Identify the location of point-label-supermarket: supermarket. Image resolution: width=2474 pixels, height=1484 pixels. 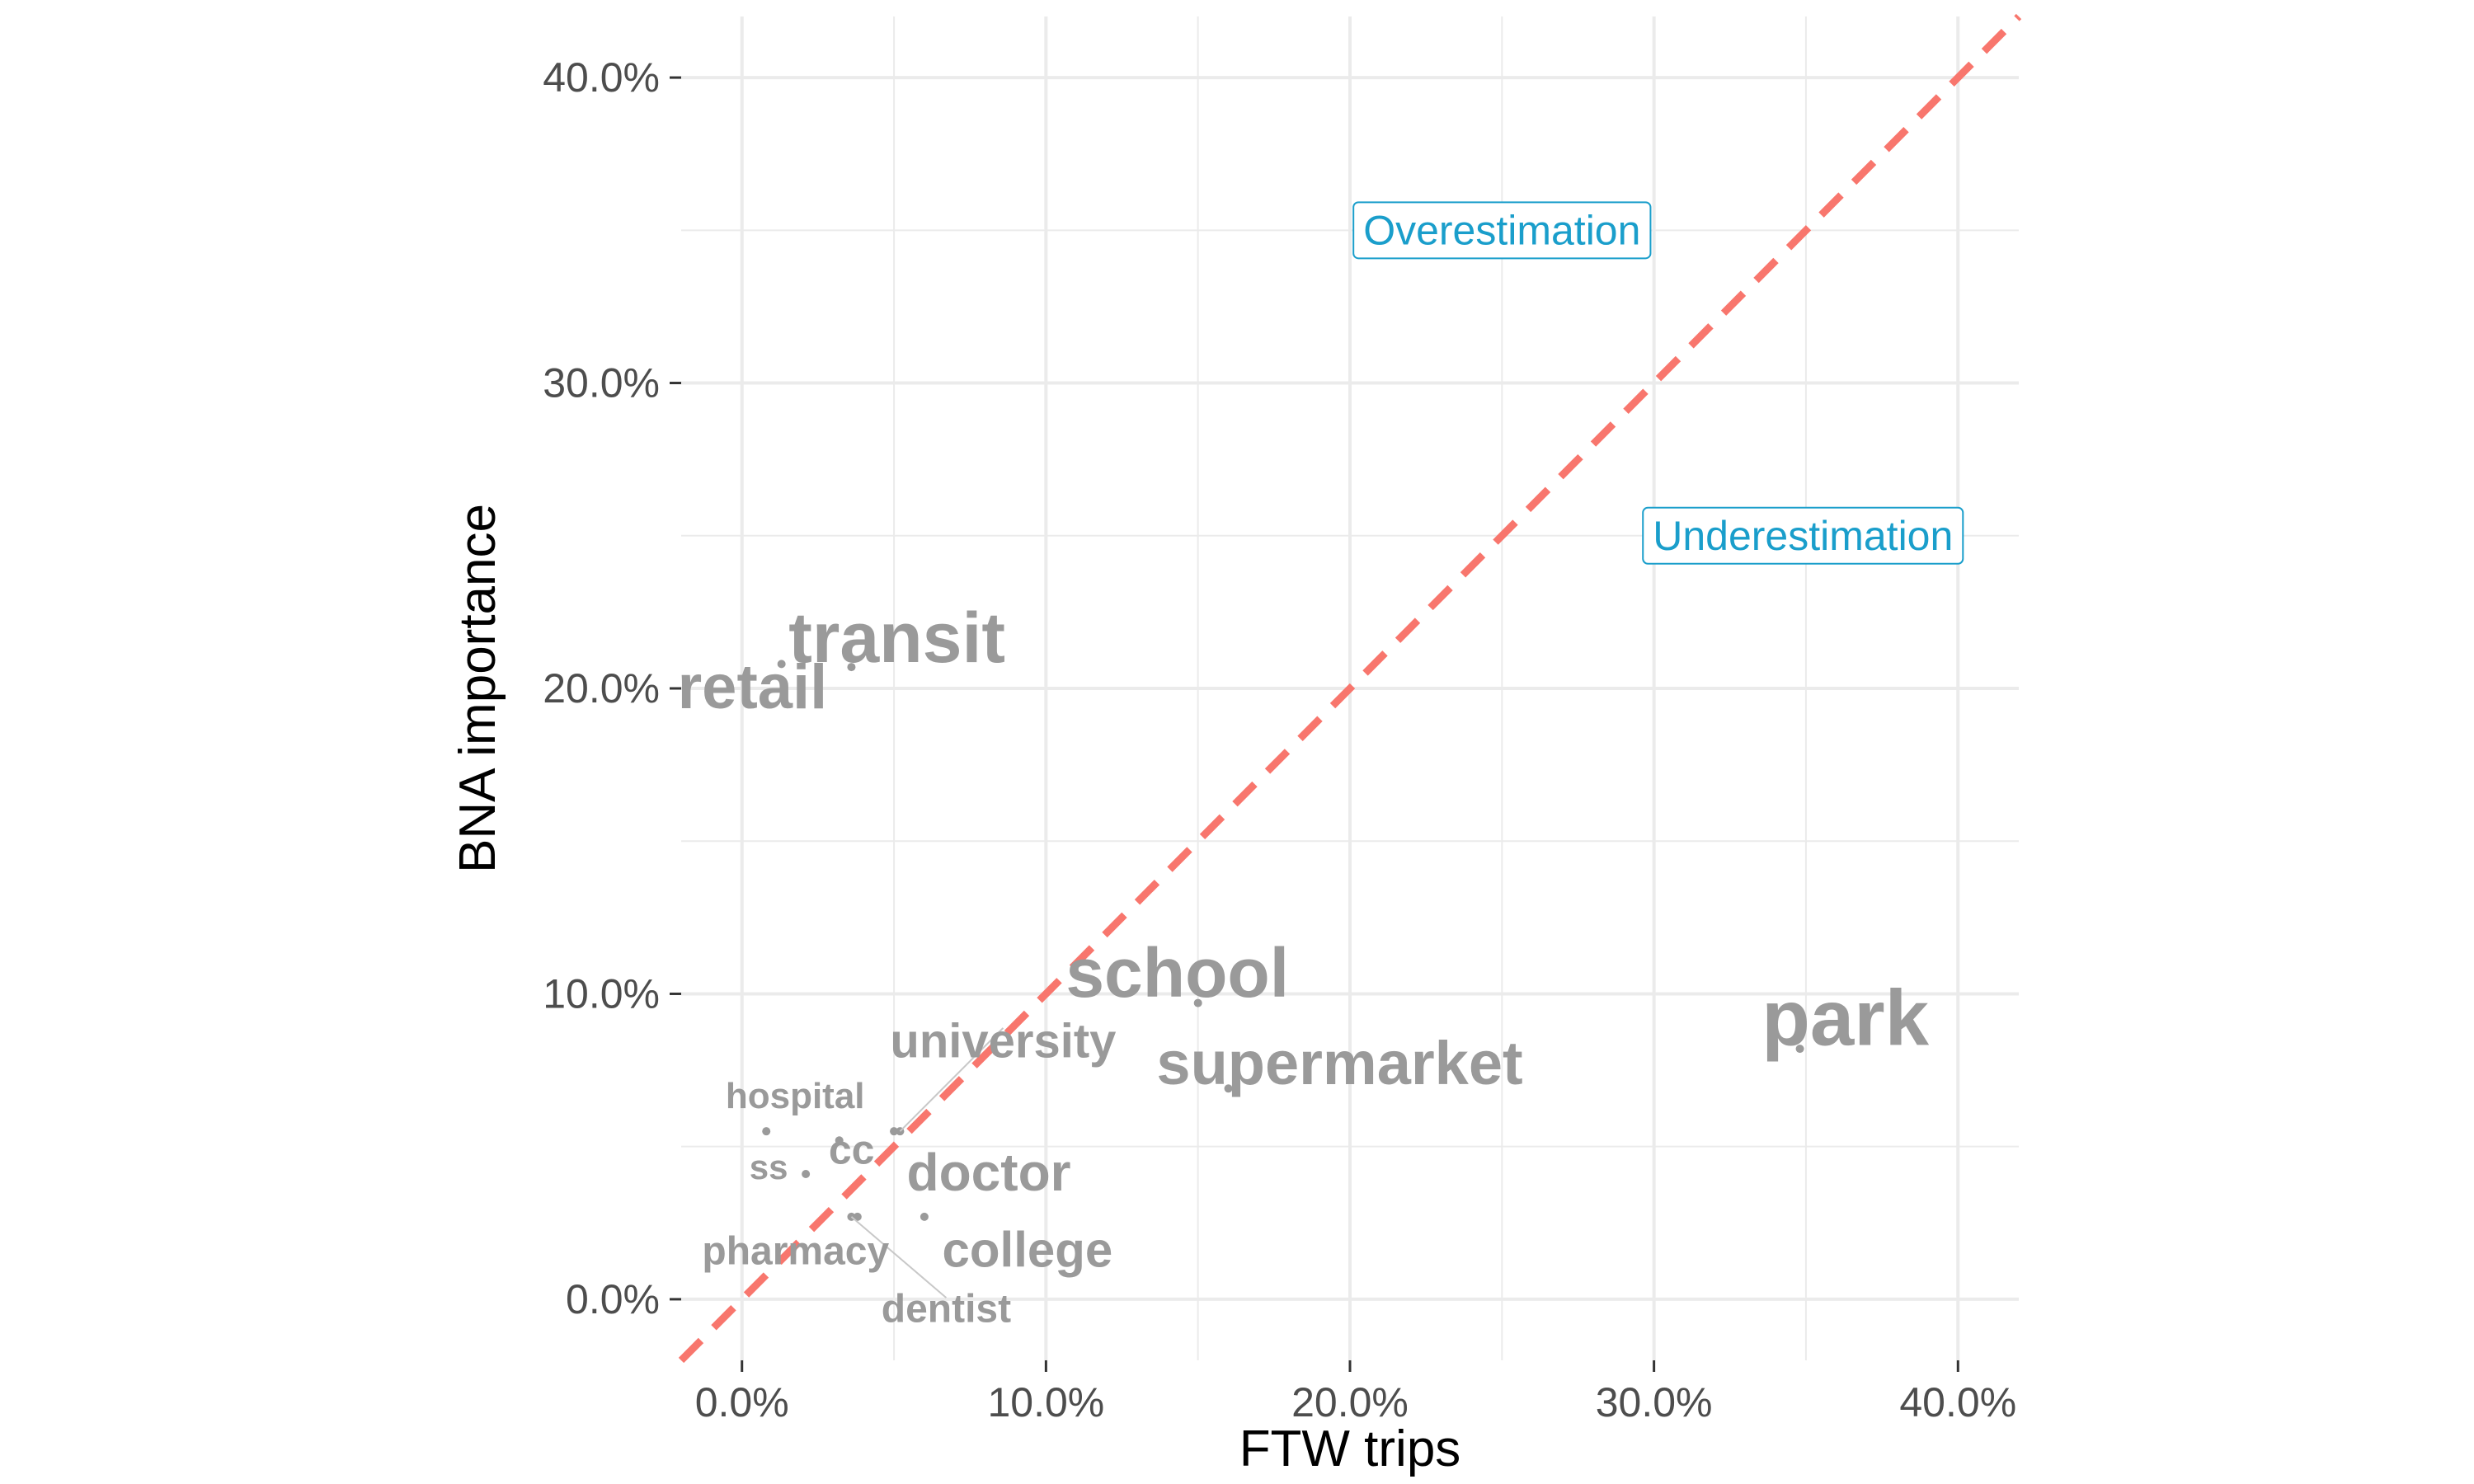
(1339, 1063).